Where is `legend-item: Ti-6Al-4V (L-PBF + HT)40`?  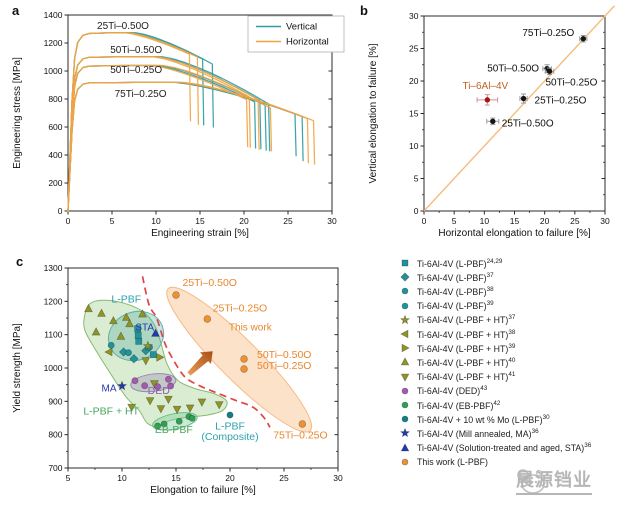 legend-item: Ti-6Al-4V (L-PBF + HT)40 is located at coordinates (516, 362).